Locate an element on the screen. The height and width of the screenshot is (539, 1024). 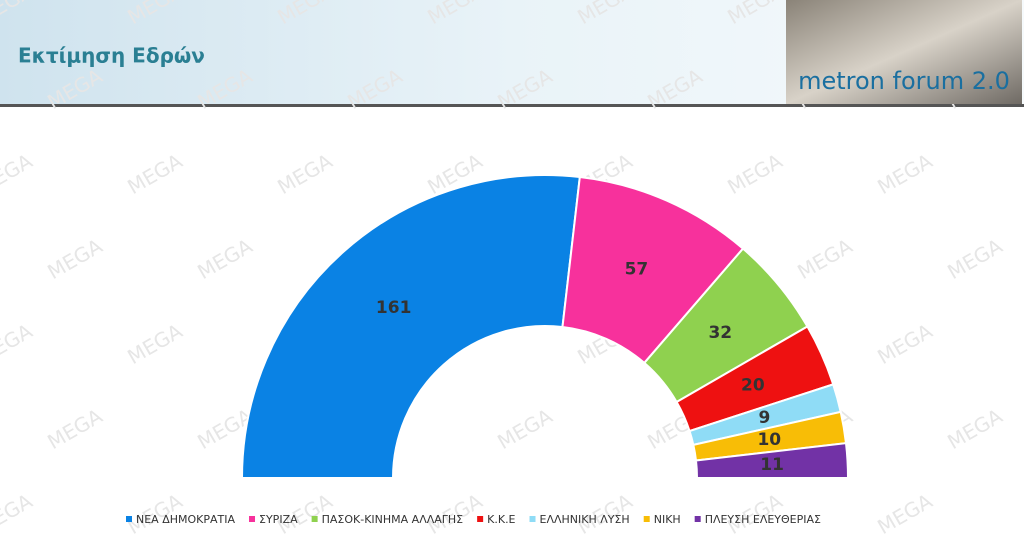
legend-label: ΝΙΚΗ is located at coordinates (667, 519).